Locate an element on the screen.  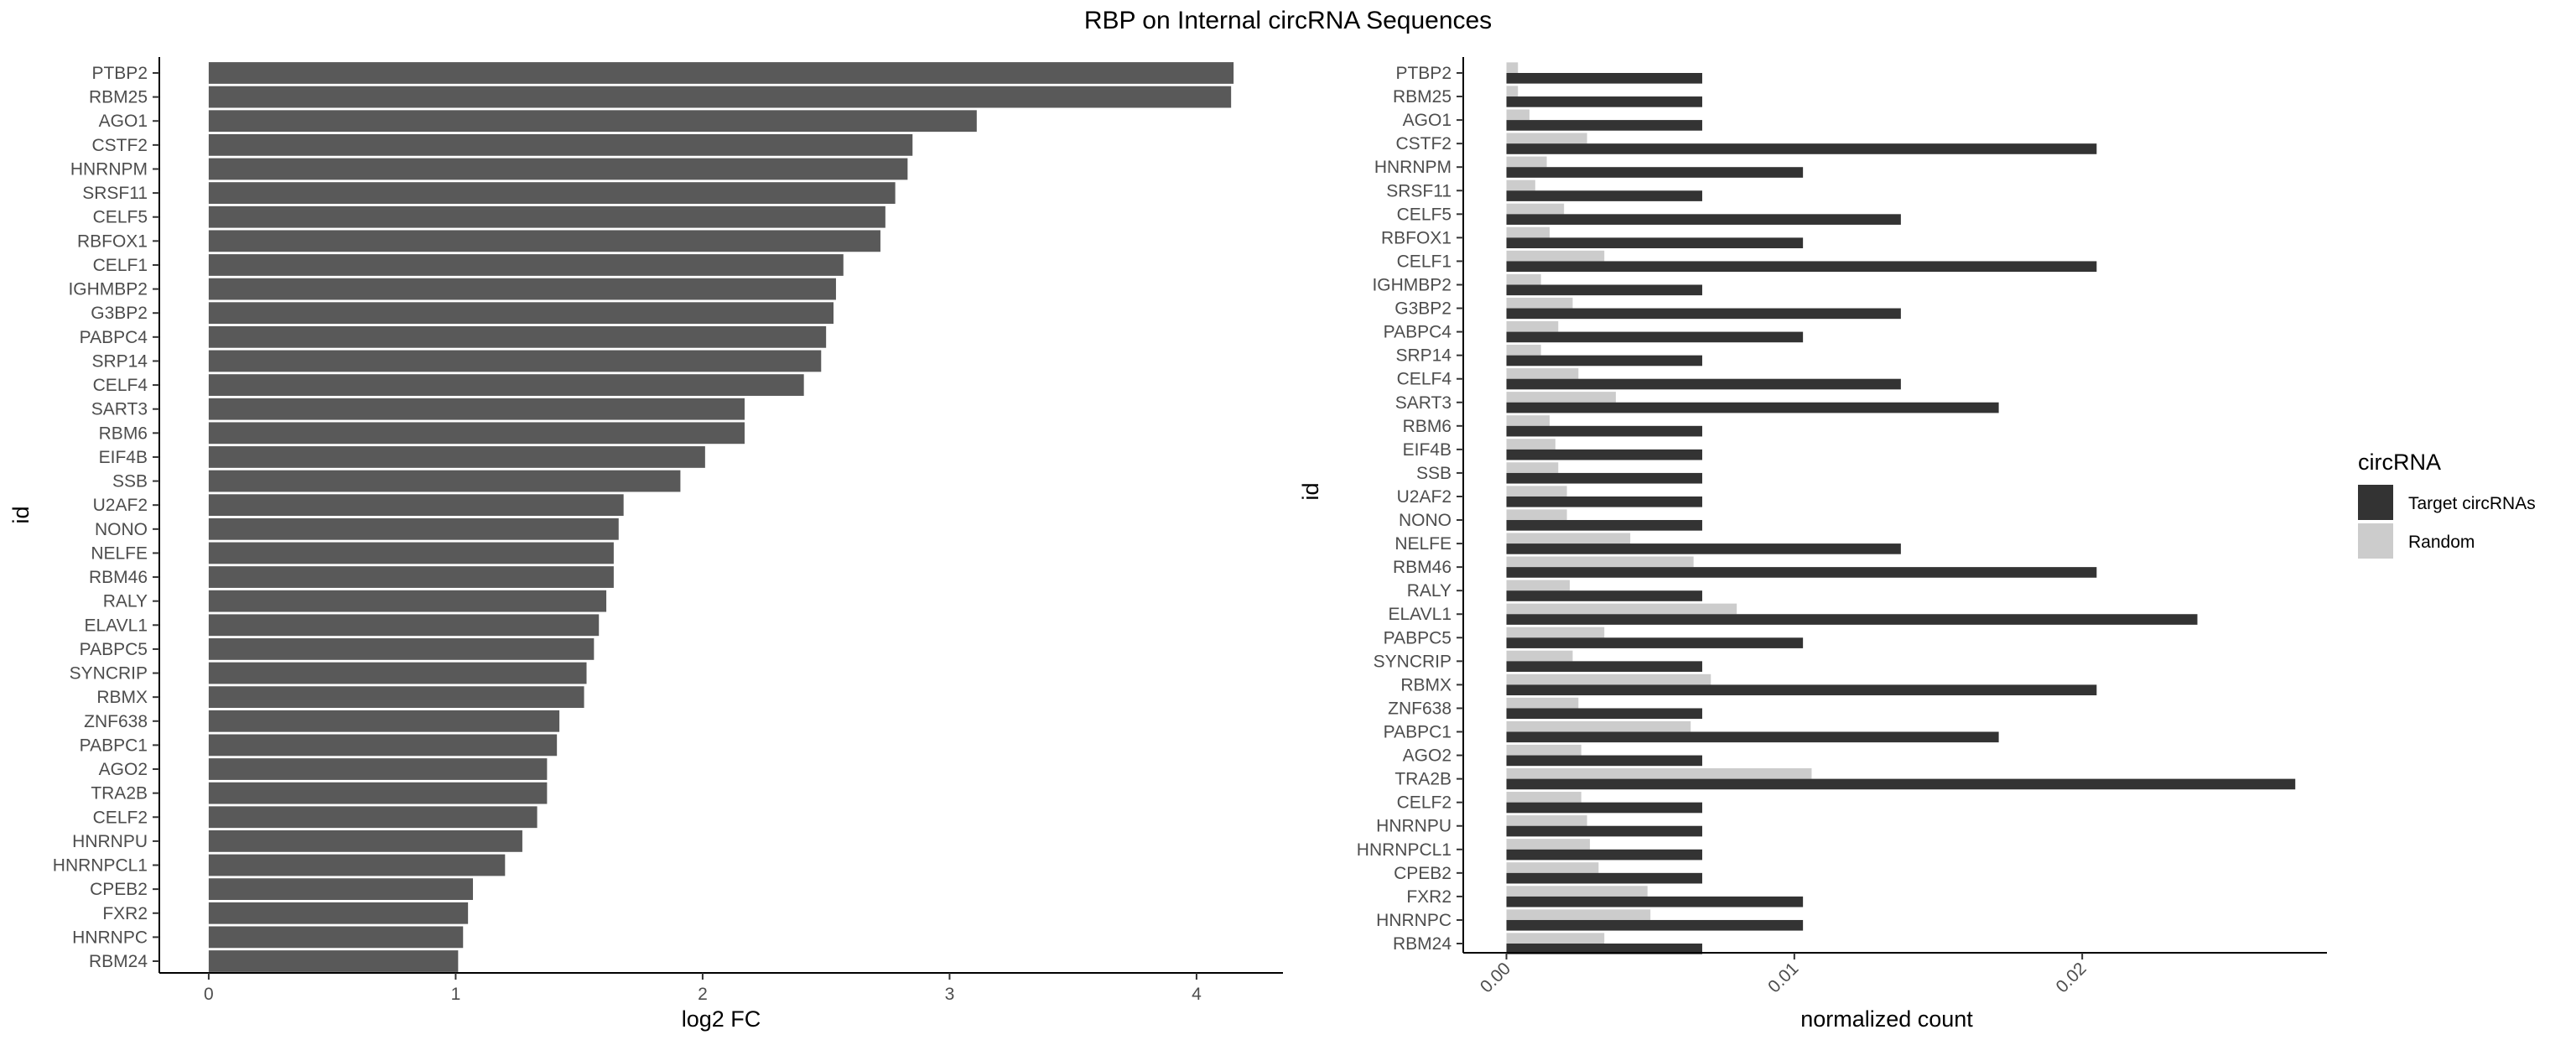
bar-target-ago1 is located at coordinates (1604, 125).